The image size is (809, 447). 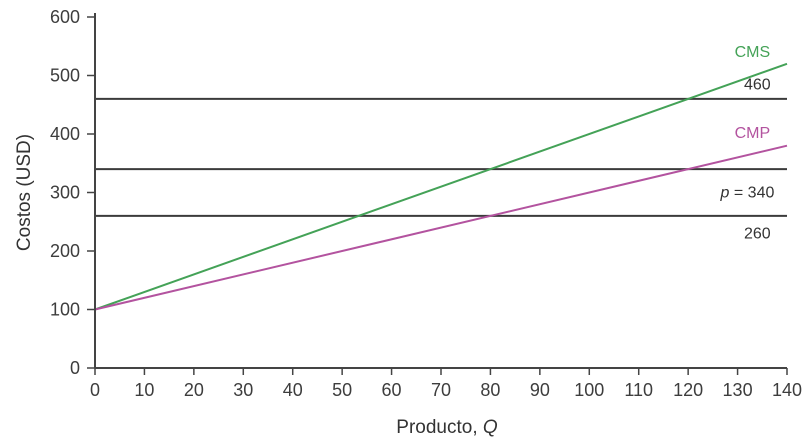 What do you see at coordinates (194, 390) in the screenshot?
I see `x-tick-label: 20` at bounding box center [194, 390].